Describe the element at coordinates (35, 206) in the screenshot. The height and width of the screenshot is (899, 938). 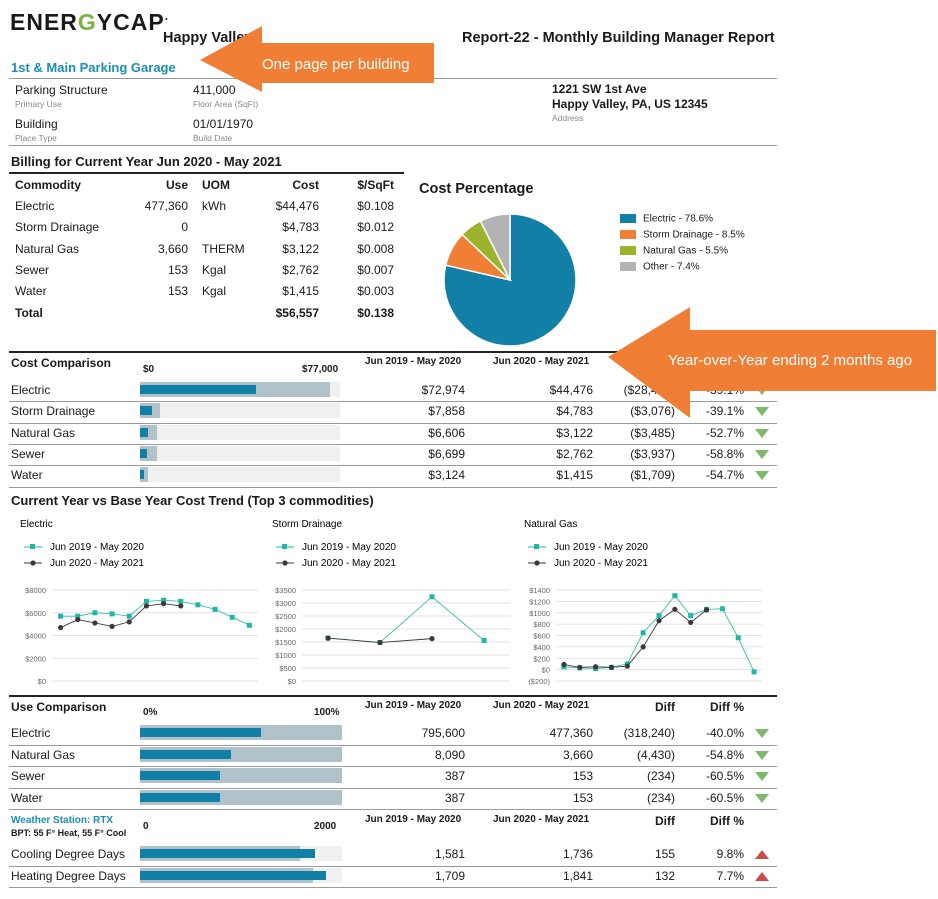
I see `billing-cell: Electric` at that location.